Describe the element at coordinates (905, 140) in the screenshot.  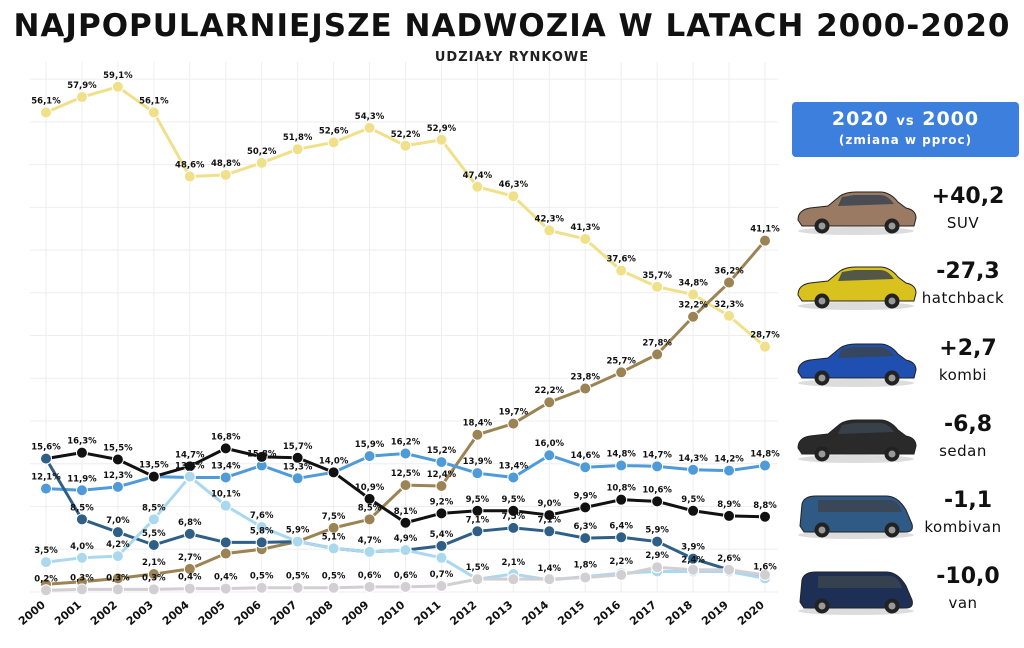
I see `comparison-note: (zmiana w pproc)` at that location.